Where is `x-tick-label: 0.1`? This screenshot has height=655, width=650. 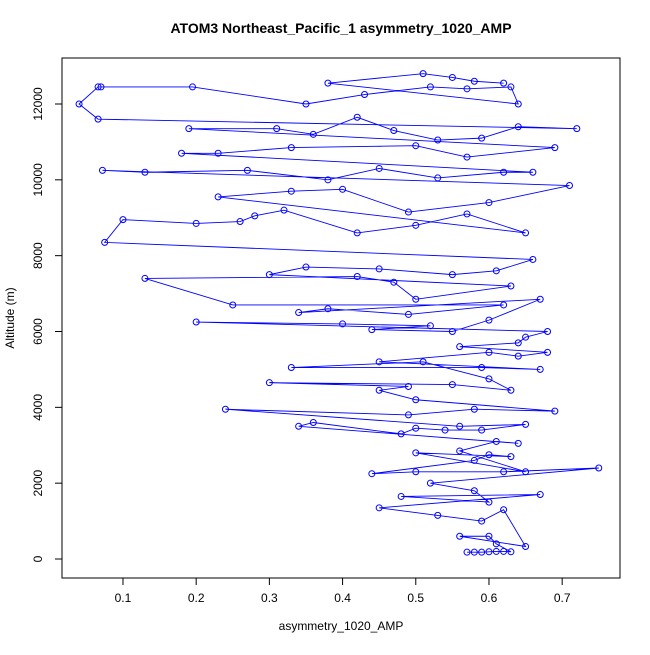 x-tick-label: 0.1 is located at coordinates (123, 598).